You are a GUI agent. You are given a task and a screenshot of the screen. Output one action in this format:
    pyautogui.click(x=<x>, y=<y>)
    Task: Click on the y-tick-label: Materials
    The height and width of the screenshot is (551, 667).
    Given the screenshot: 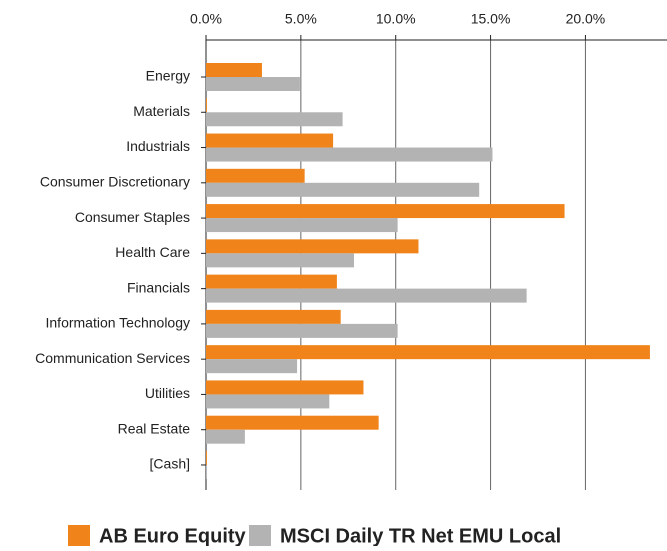 What is the action you would take?
    pyautogui.click(x=161, y=111)
    